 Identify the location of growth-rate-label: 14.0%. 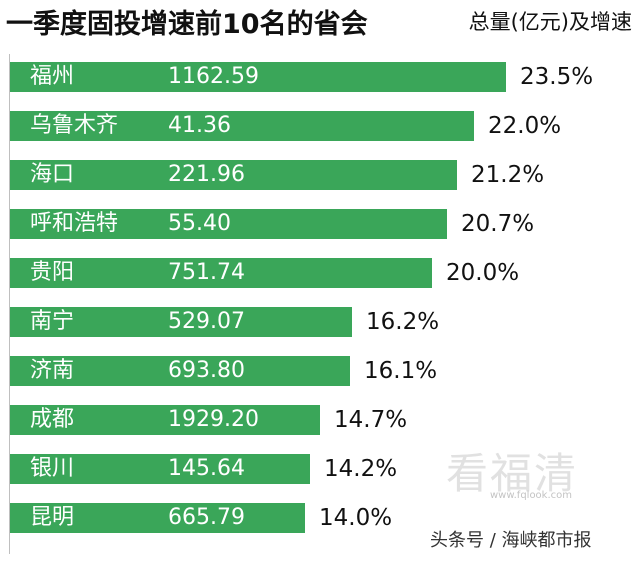
(356, 518).